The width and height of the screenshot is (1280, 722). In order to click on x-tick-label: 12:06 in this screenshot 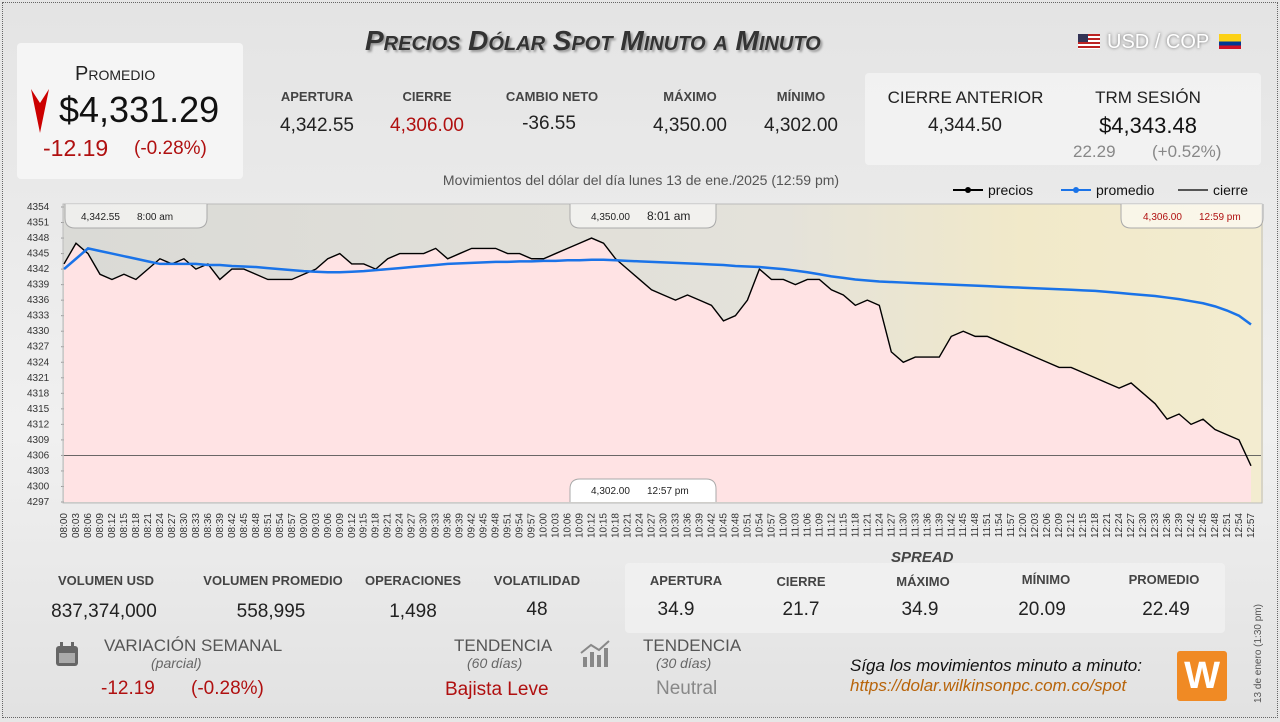, I will do `click(1047, 525)`.